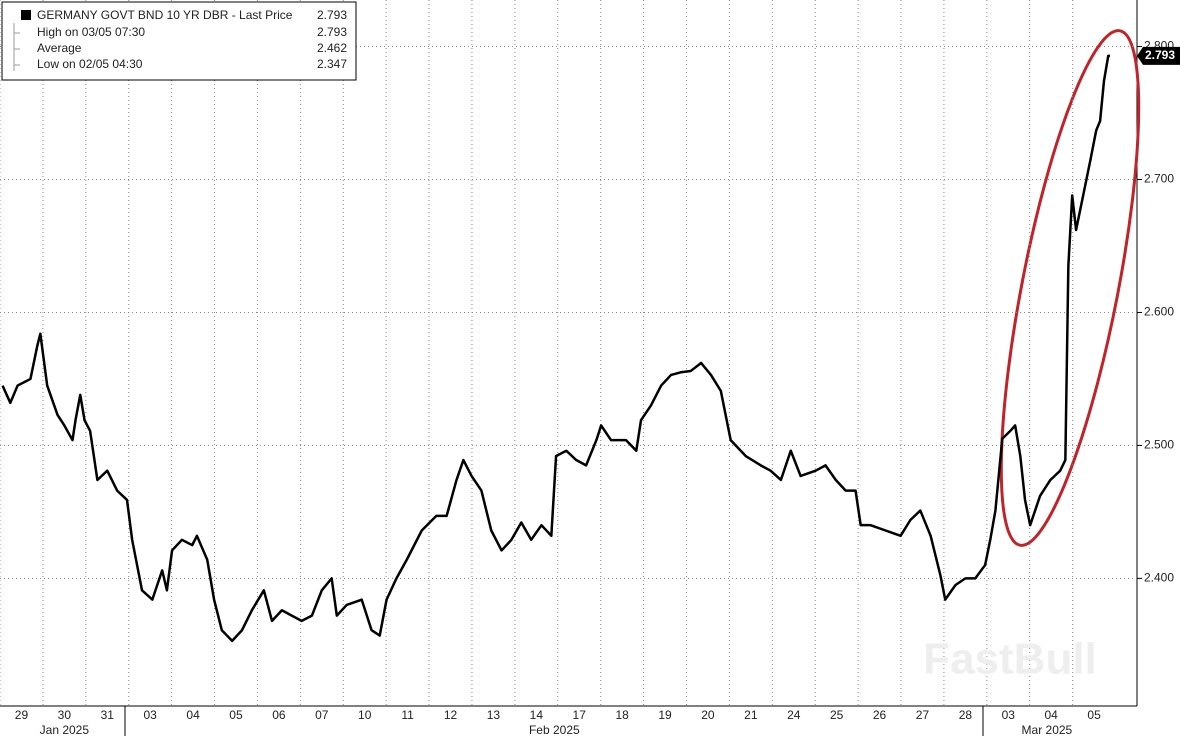 This screenshot has height=736, width=1180. What do you see at coordinates (90, 64) in the screenshot?
I see `legend-stat-label: Low on 02/05 04:30` at bounding box center [90, 64].